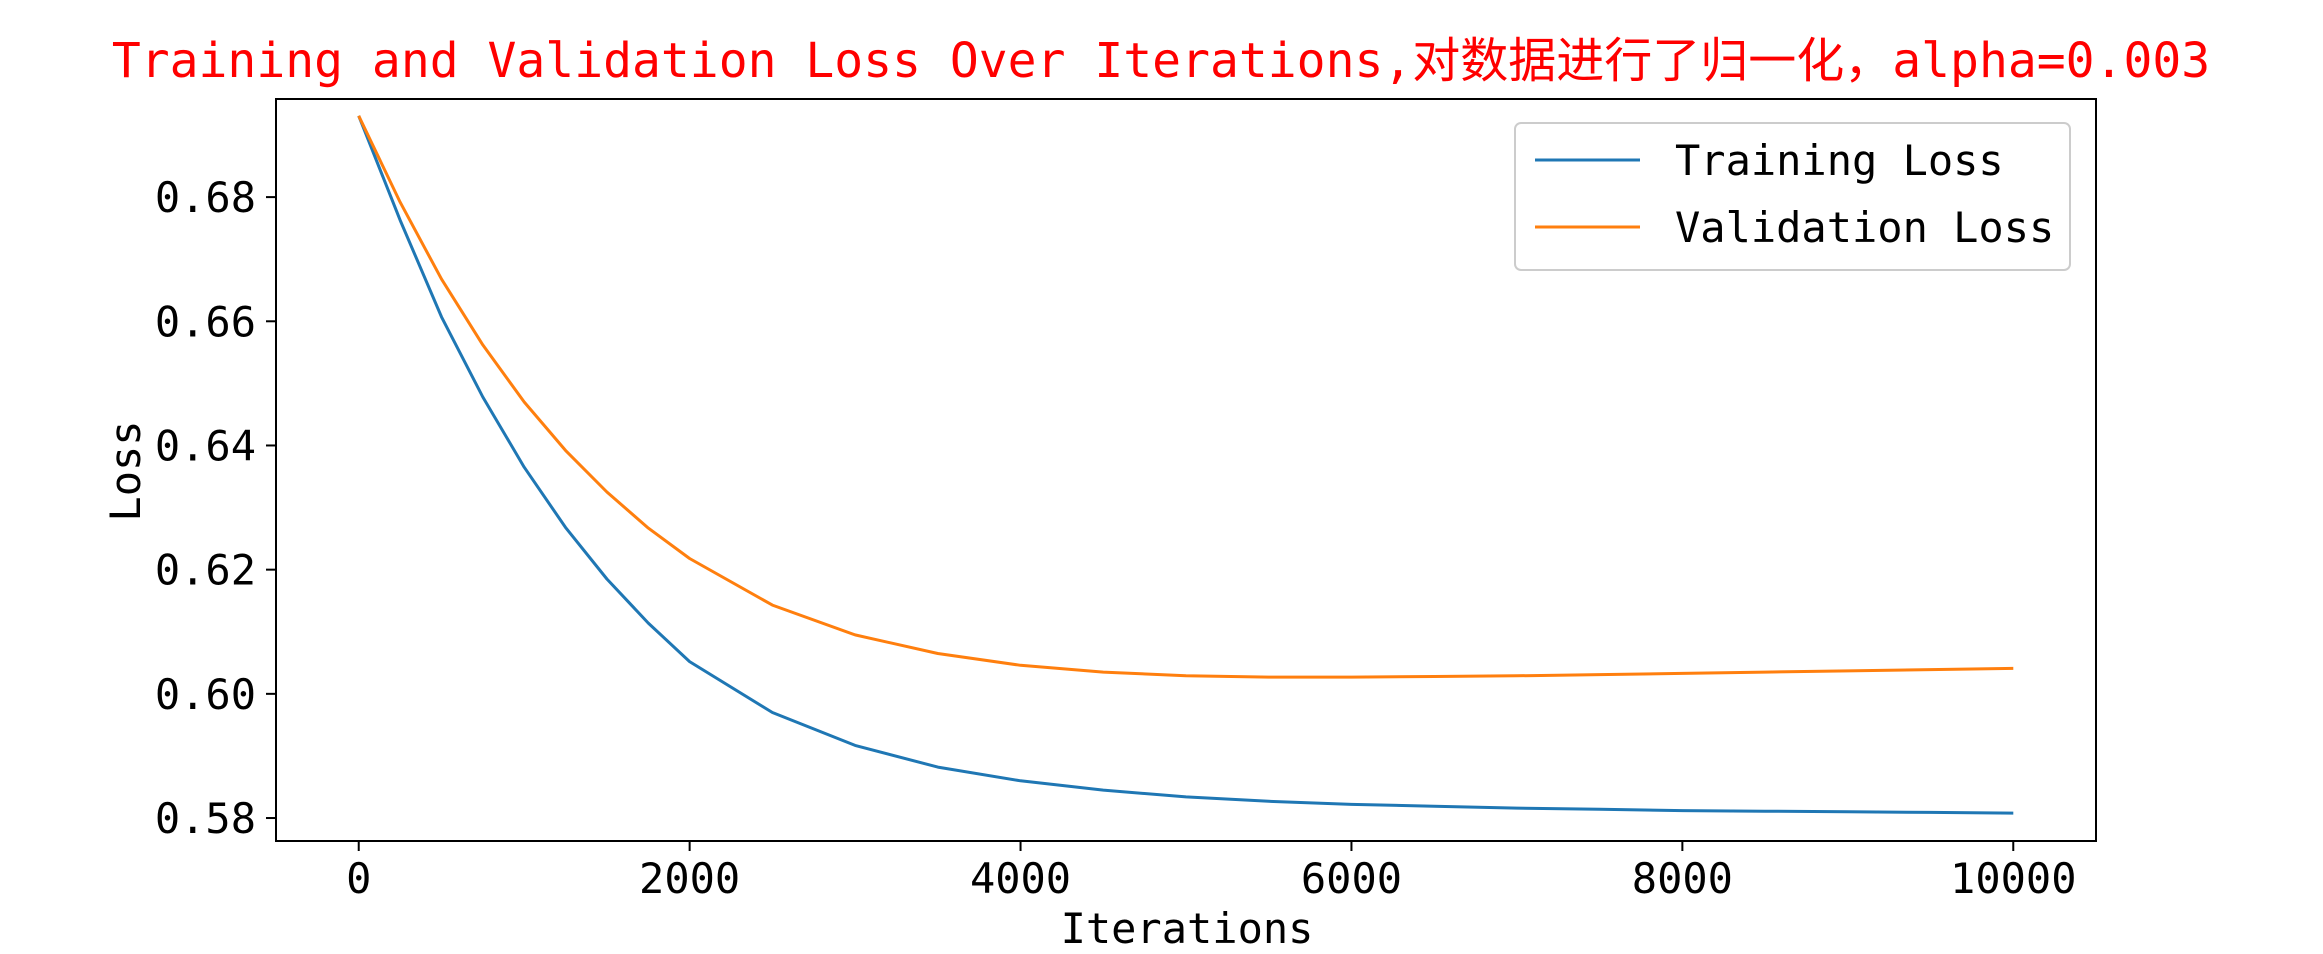  I want to click on y-axis-label: Loss, so click(125, 470).